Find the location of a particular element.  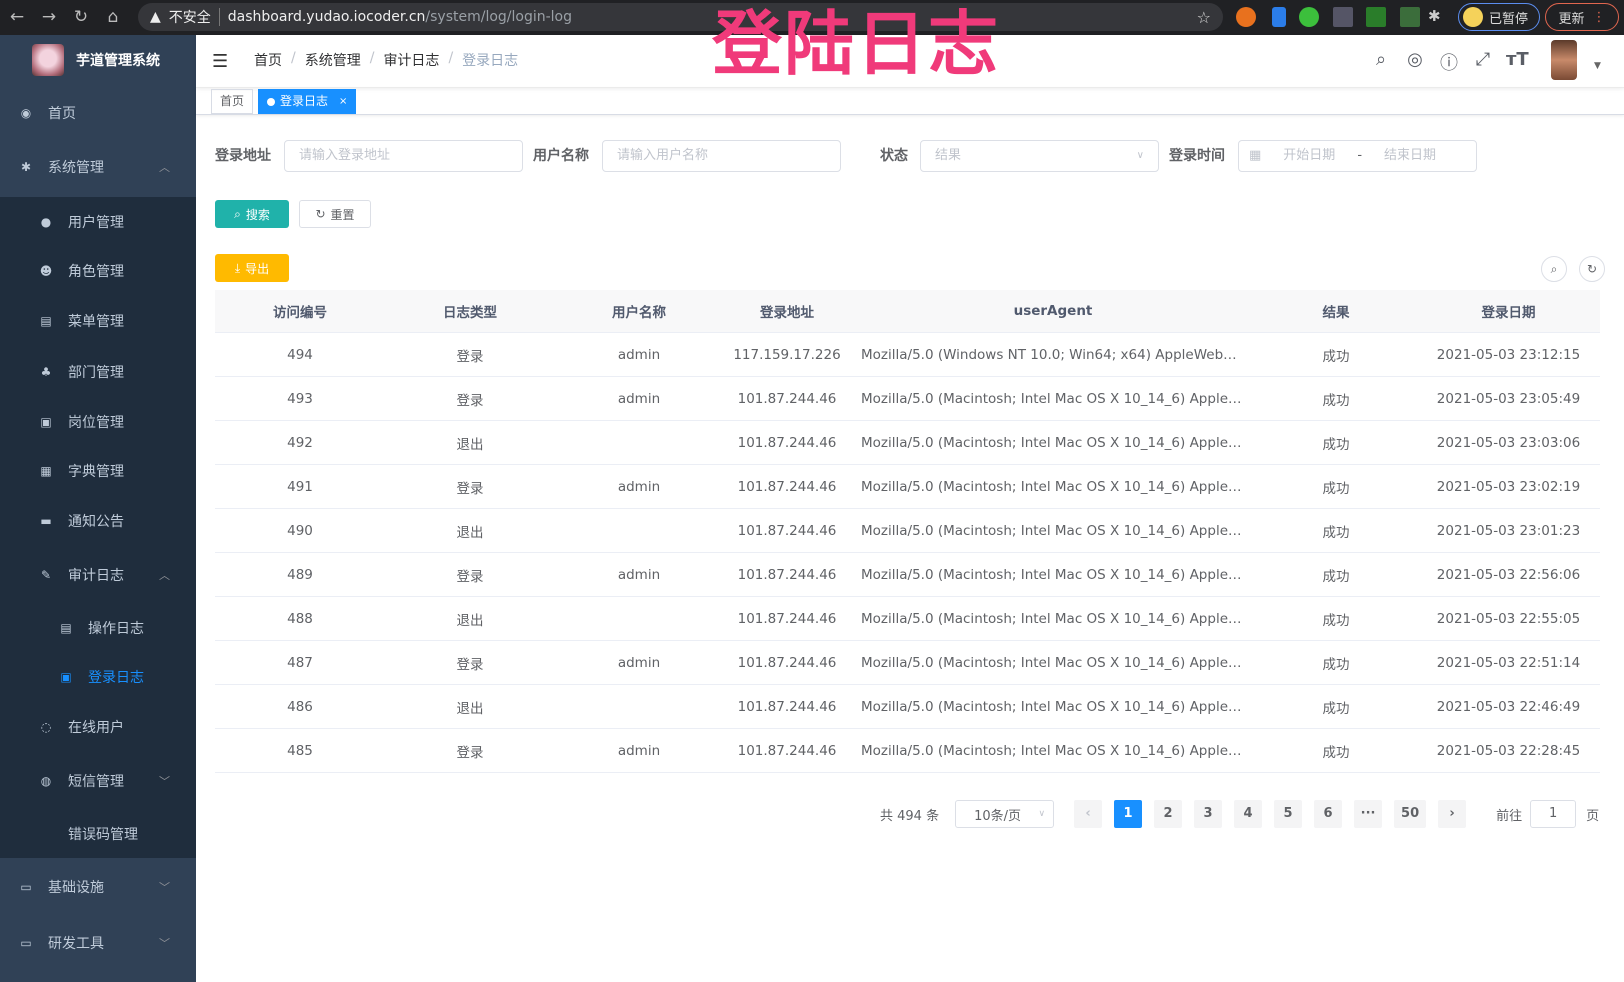

sidebar-item: ● 用户管理 is located at coordinates (98, 222).